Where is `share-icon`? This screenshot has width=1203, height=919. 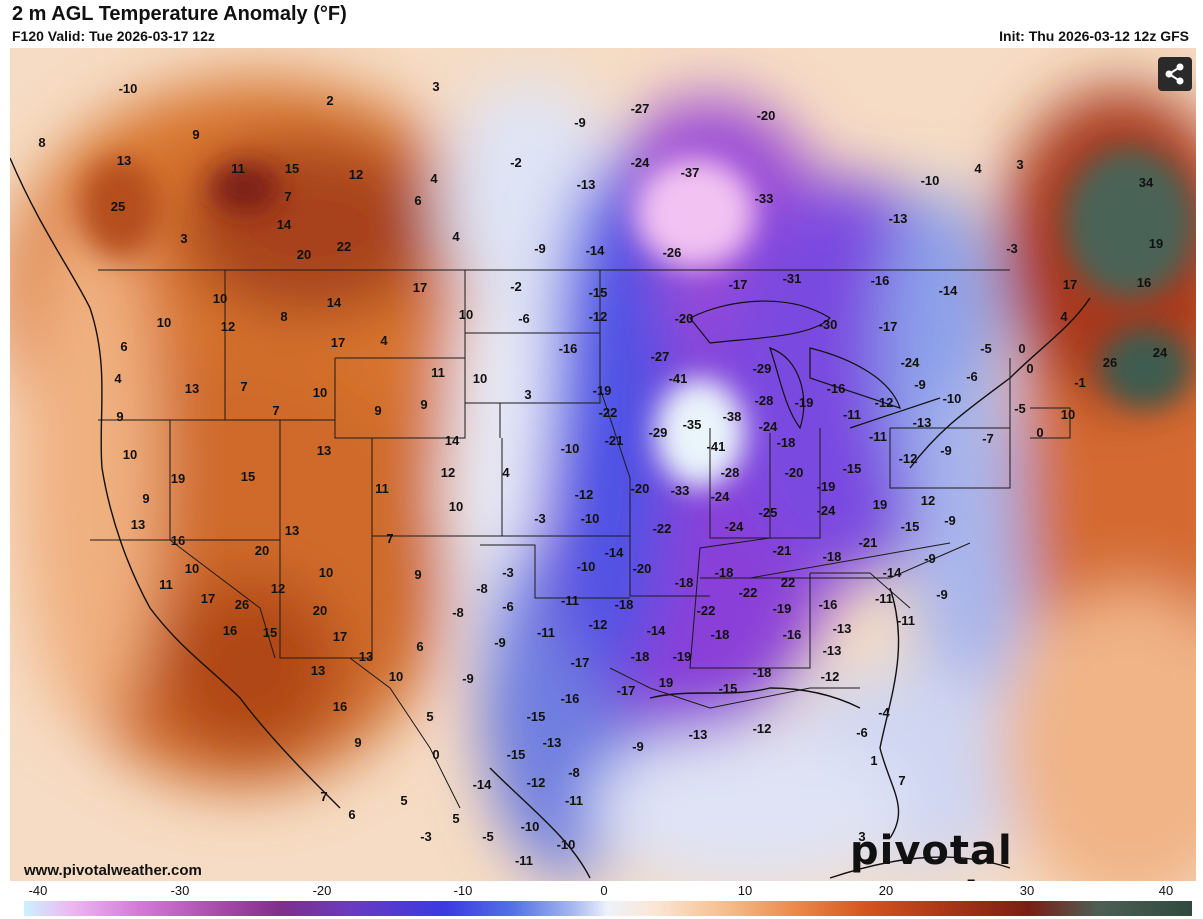
share-icon is located at coordinates (1174, 74).